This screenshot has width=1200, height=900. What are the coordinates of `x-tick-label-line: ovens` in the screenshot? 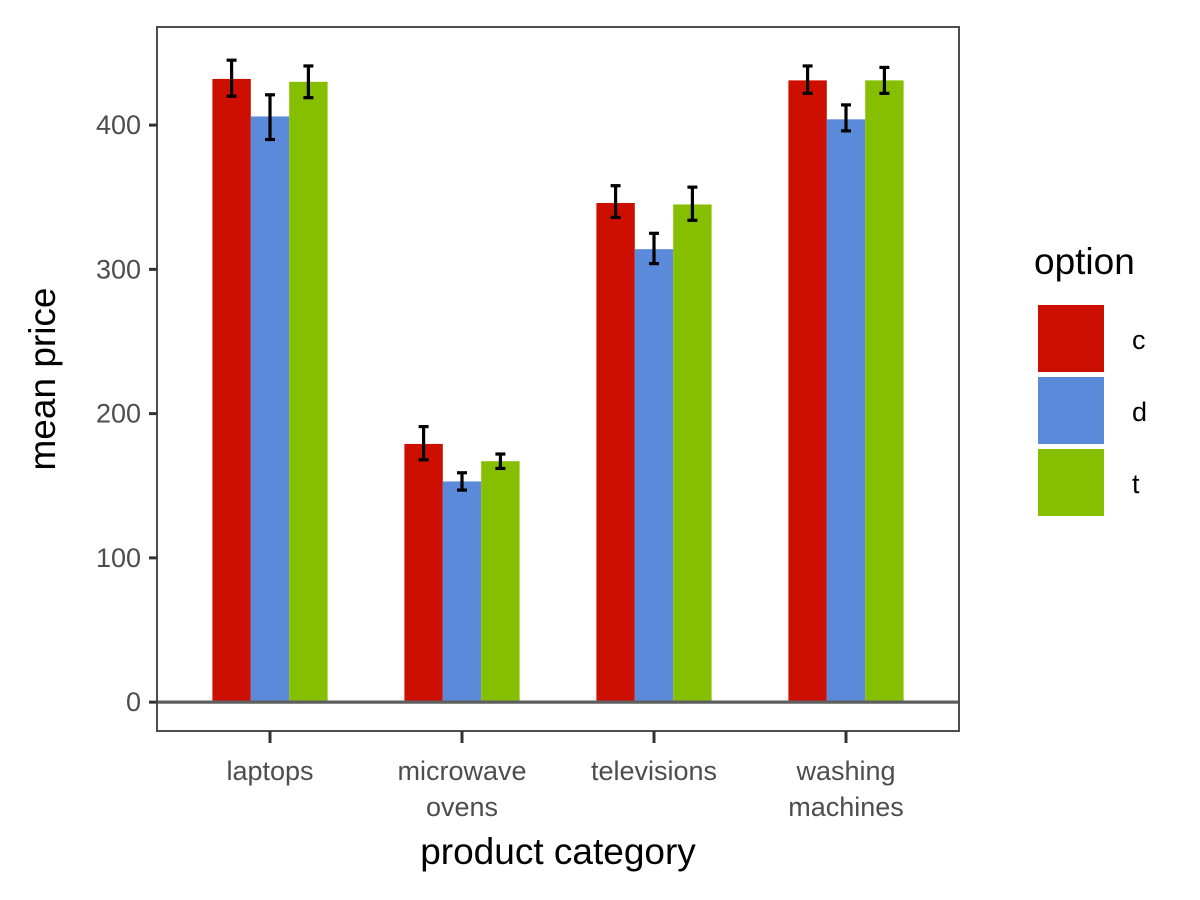 It's located at (462, 807).